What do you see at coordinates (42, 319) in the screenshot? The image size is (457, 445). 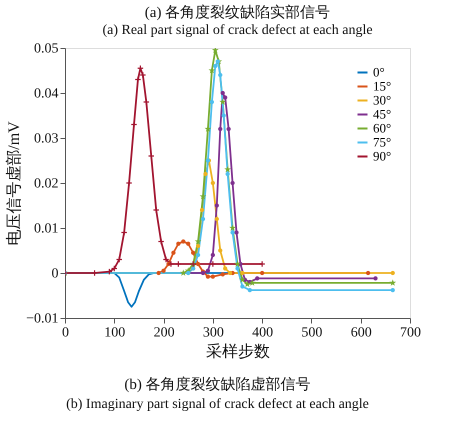 I see `y-tick-label: −0.01` at bounding box center [42, 319].